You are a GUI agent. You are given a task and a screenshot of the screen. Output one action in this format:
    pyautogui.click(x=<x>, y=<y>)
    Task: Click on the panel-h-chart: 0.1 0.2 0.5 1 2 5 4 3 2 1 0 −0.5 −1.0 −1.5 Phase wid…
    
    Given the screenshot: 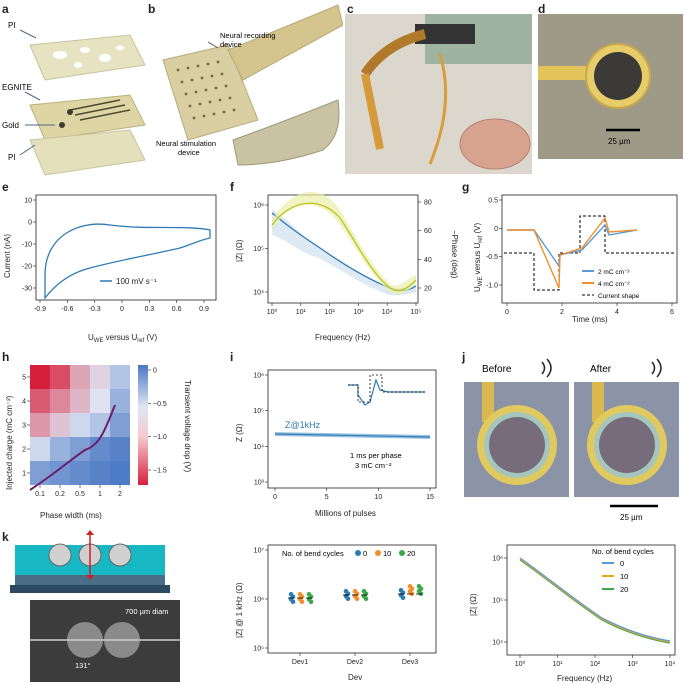 What is the action you would take?
    pyautogui.click(x=98, y=442)
    